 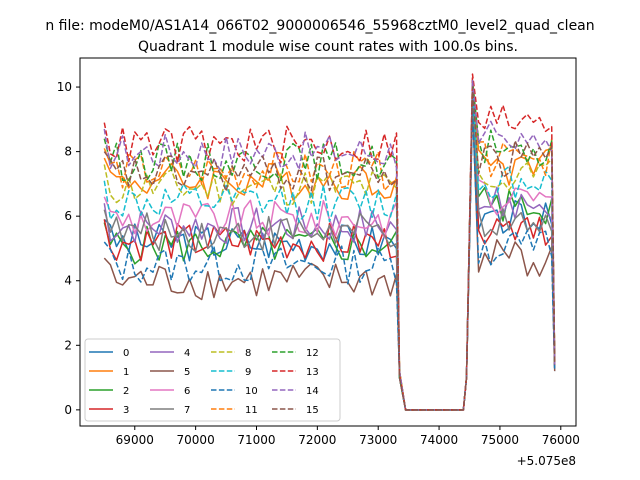 What do you see at coordinates (312, 372) in the screenshot?
I see `legend-label-13: 13` at bounding box center [312, 372].